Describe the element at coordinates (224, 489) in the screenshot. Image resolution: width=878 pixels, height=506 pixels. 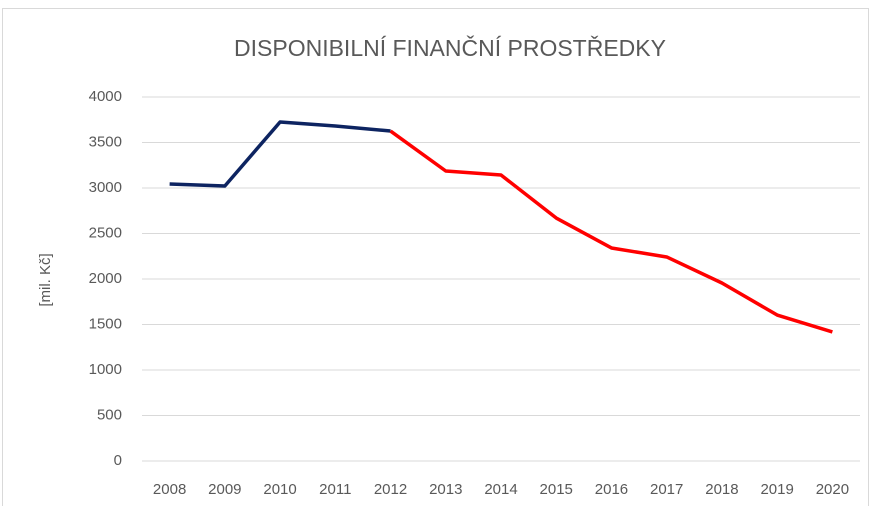
I see `x-tick-label: 2009` at that location.